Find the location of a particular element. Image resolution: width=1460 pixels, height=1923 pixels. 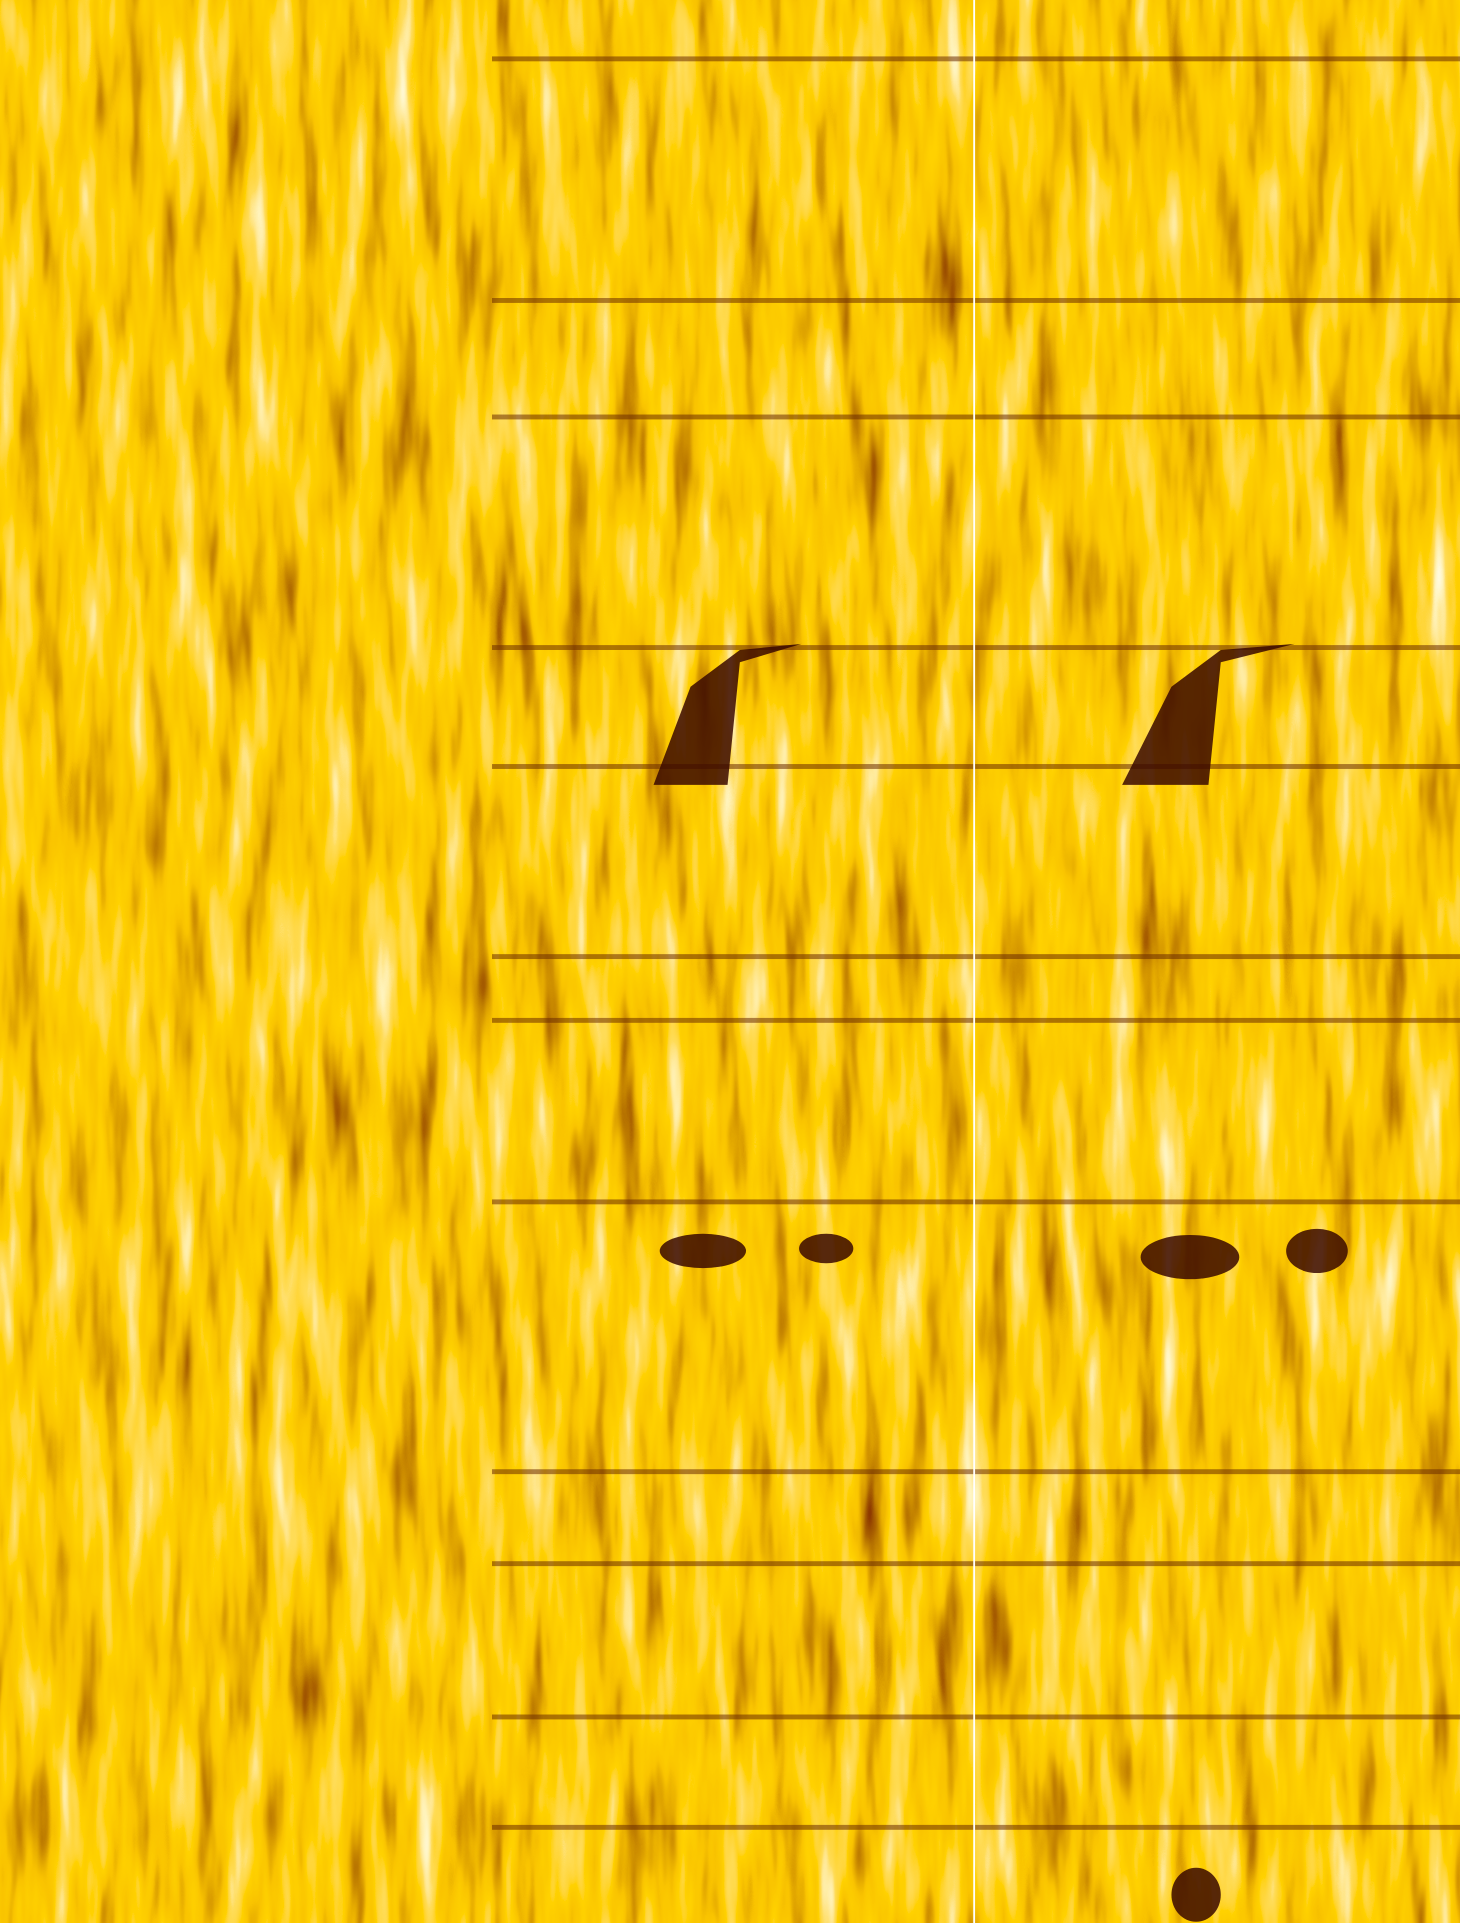

green-band is located at coordinates (310, 961).